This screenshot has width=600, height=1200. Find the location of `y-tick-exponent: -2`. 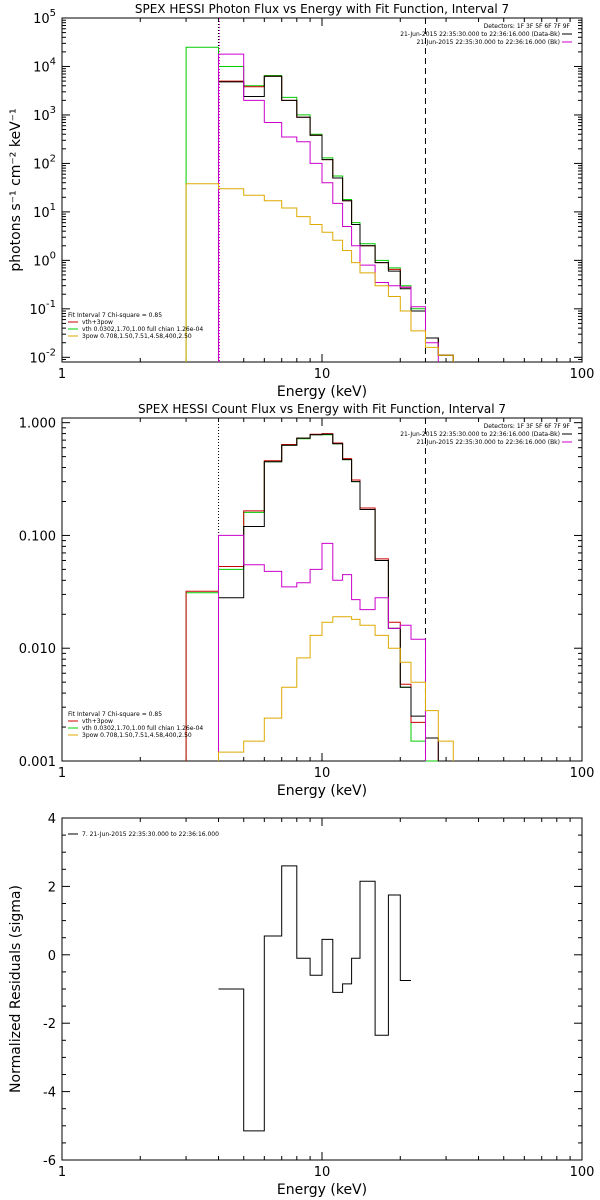

y-tick-exponent: -2 is located at coordinates (51, 352).